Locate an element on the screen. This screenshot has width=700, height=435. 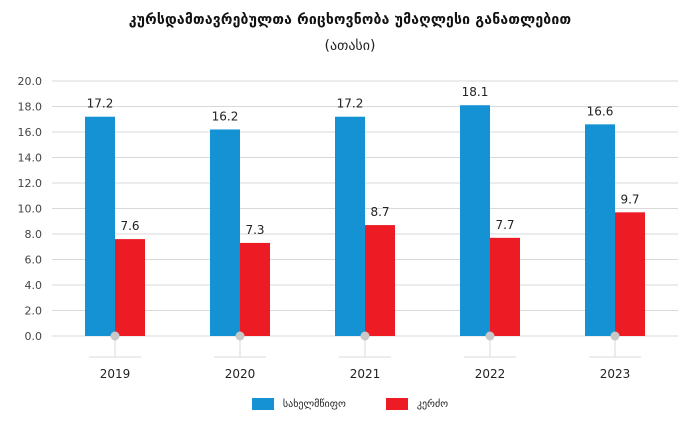
x-axis-ticks: 2019 2020 2021 2022 2023 is located at coordinates (365, 356).